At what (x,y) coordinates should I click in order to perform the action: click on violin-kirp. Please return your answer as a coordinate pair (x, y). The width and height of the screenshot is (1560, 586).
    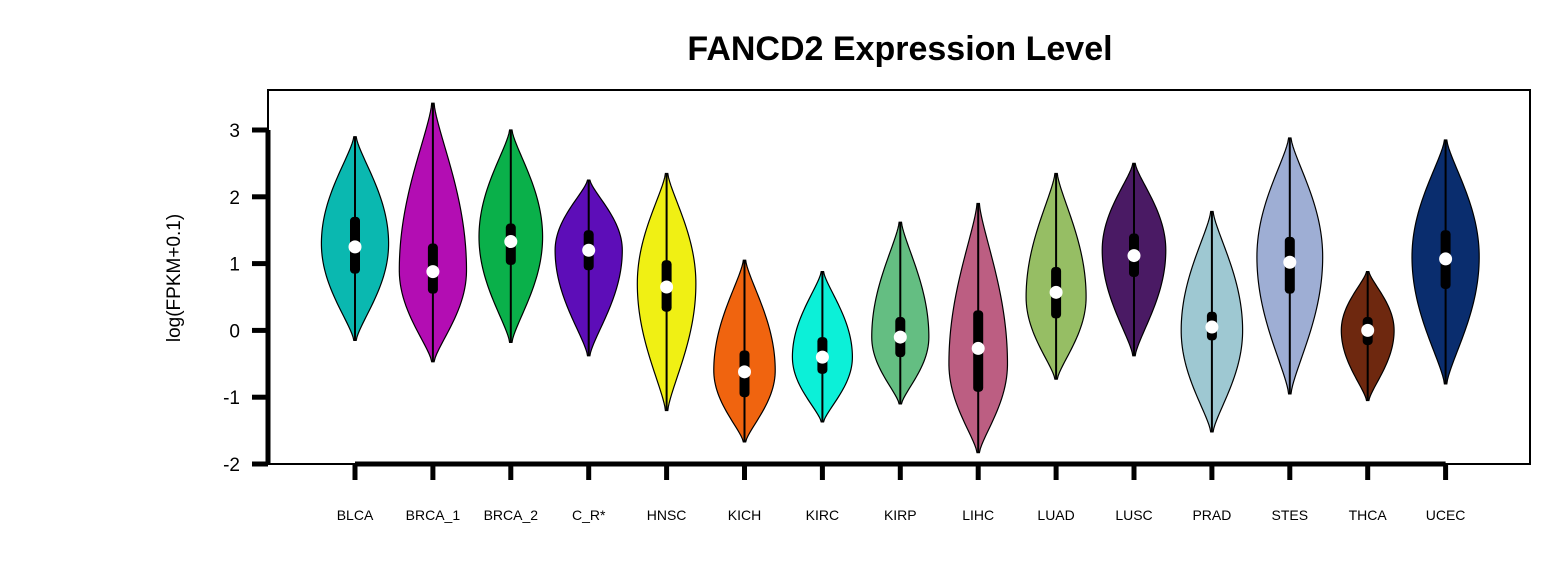
    Looking at the image, I should click on (900, 313).